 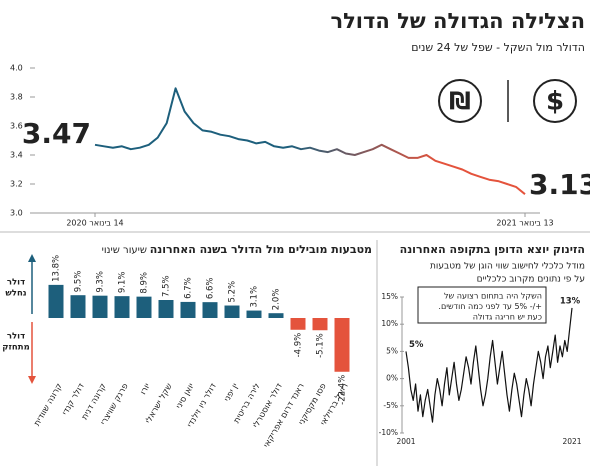 I want to click on dollar-strong-label: דולר, so click(x=16, y=337).